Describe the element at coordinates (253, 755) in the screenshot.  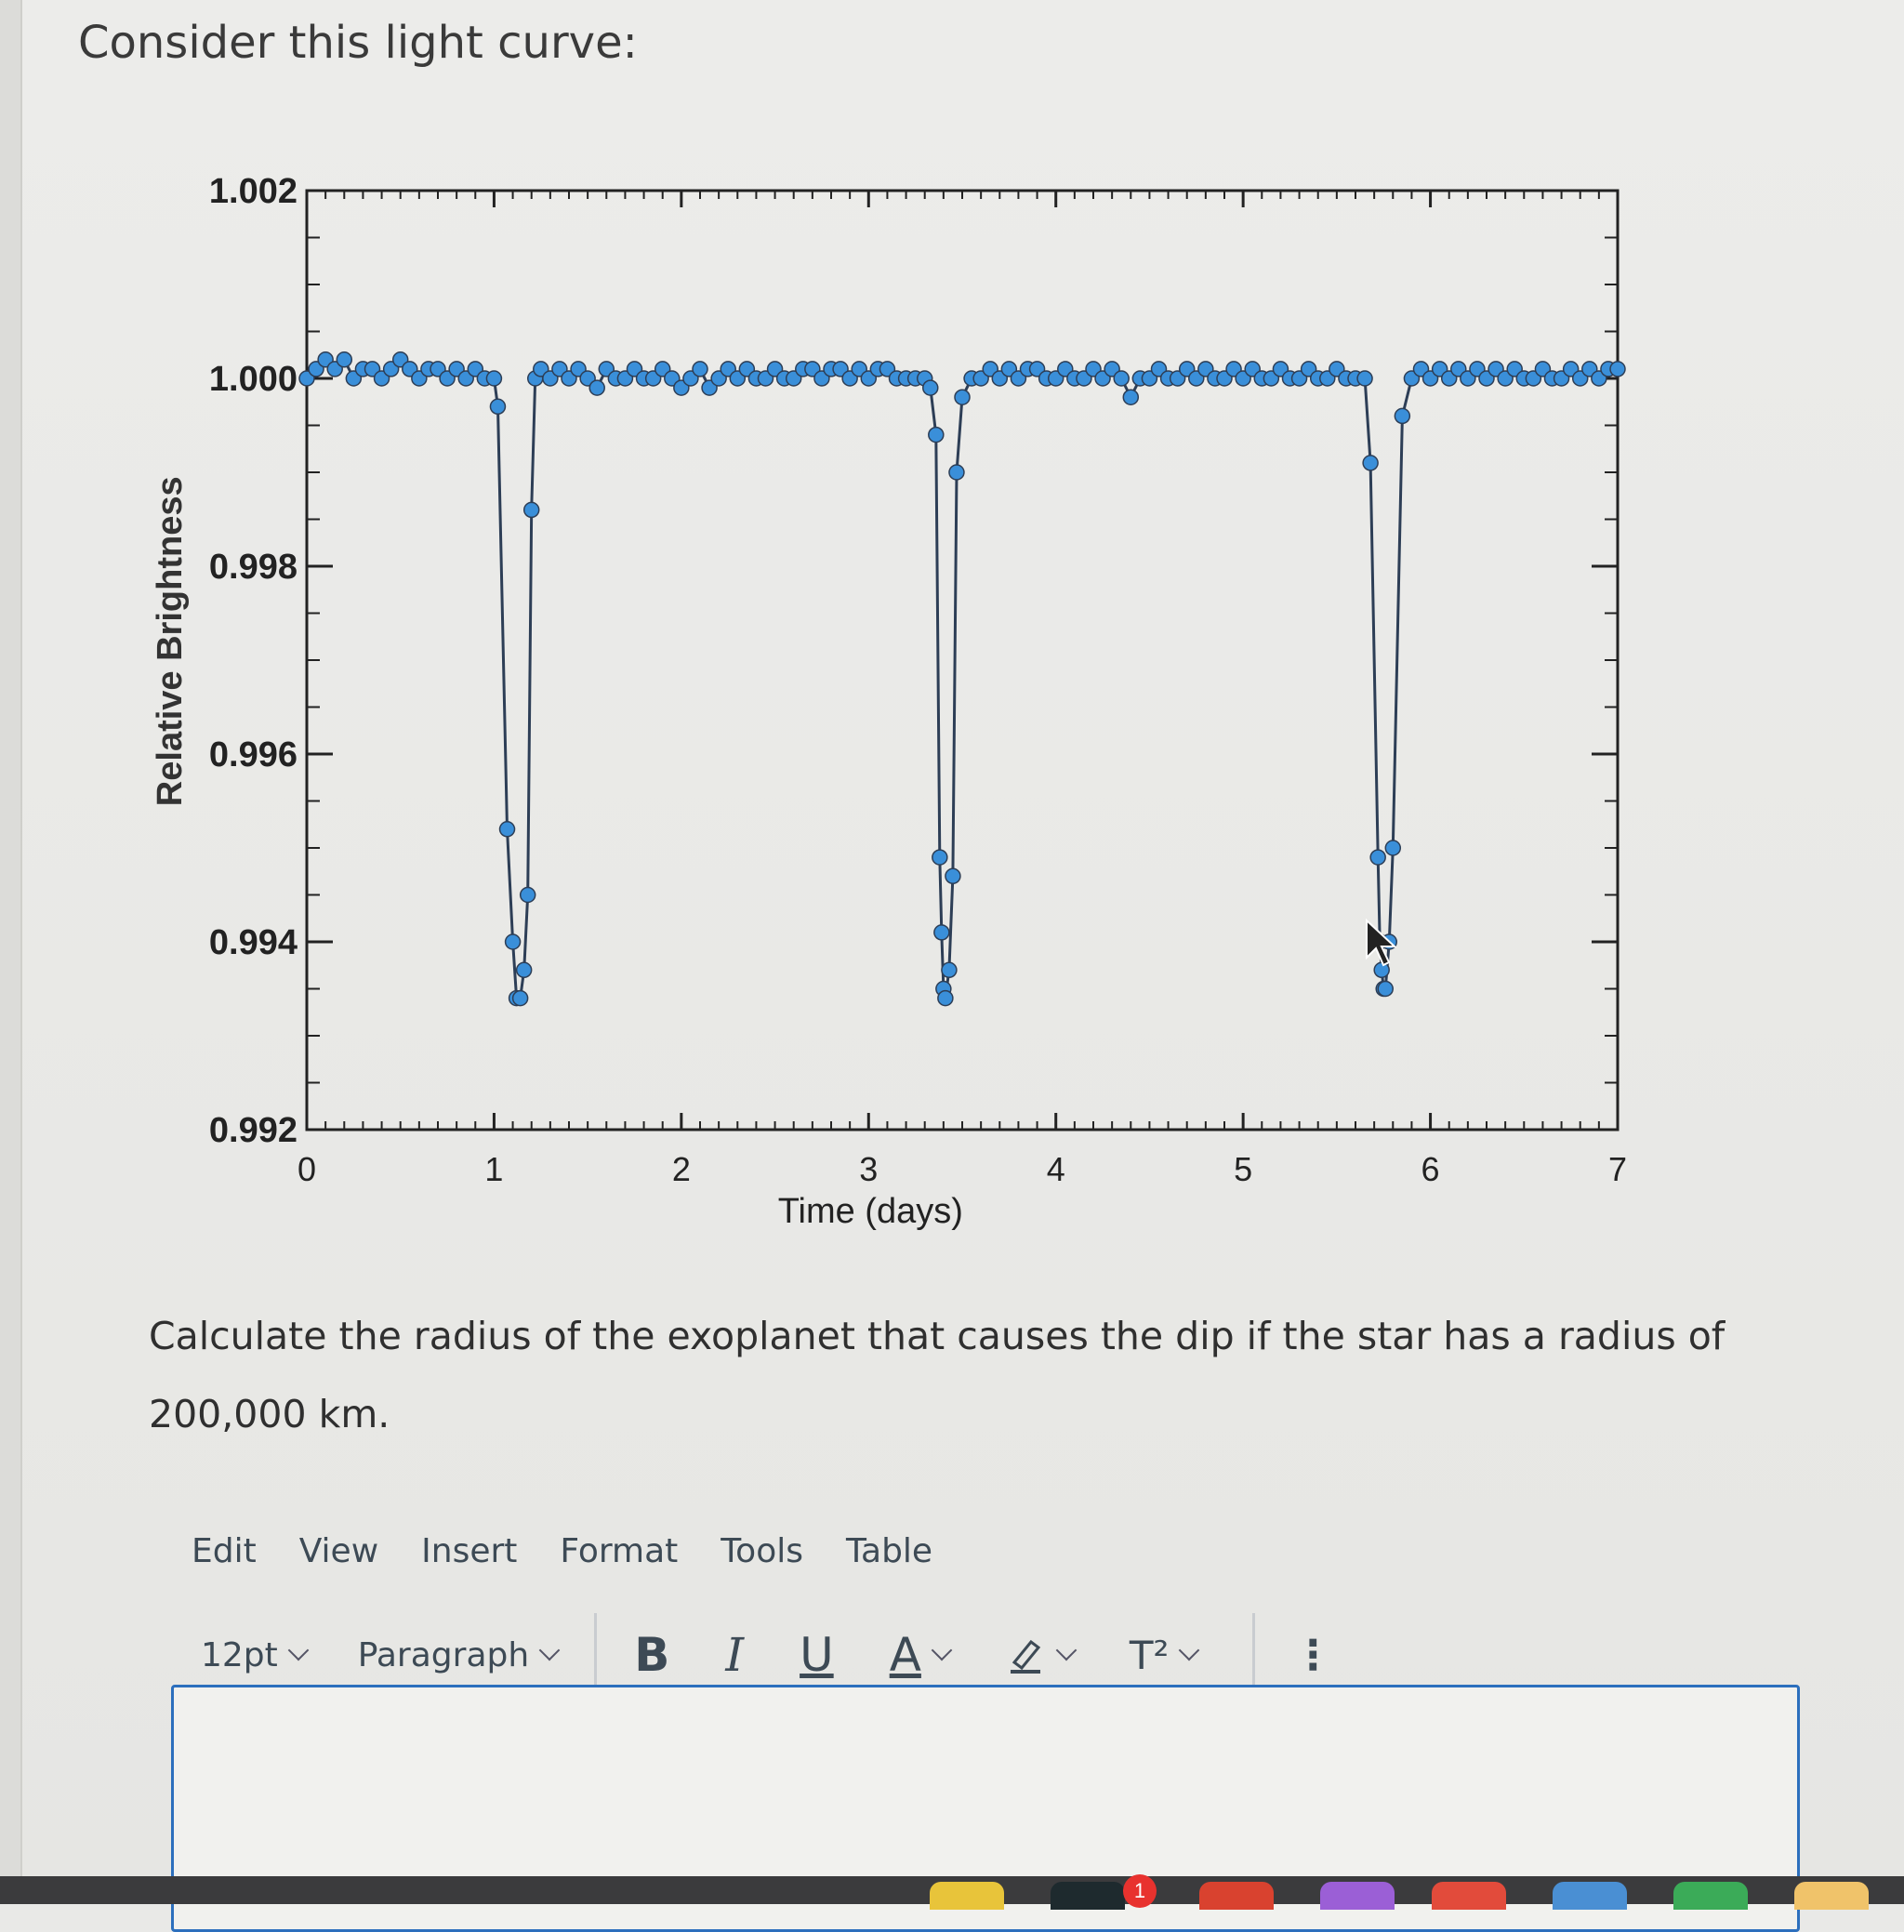
I see `y-tick-label: 0.996` at that location.